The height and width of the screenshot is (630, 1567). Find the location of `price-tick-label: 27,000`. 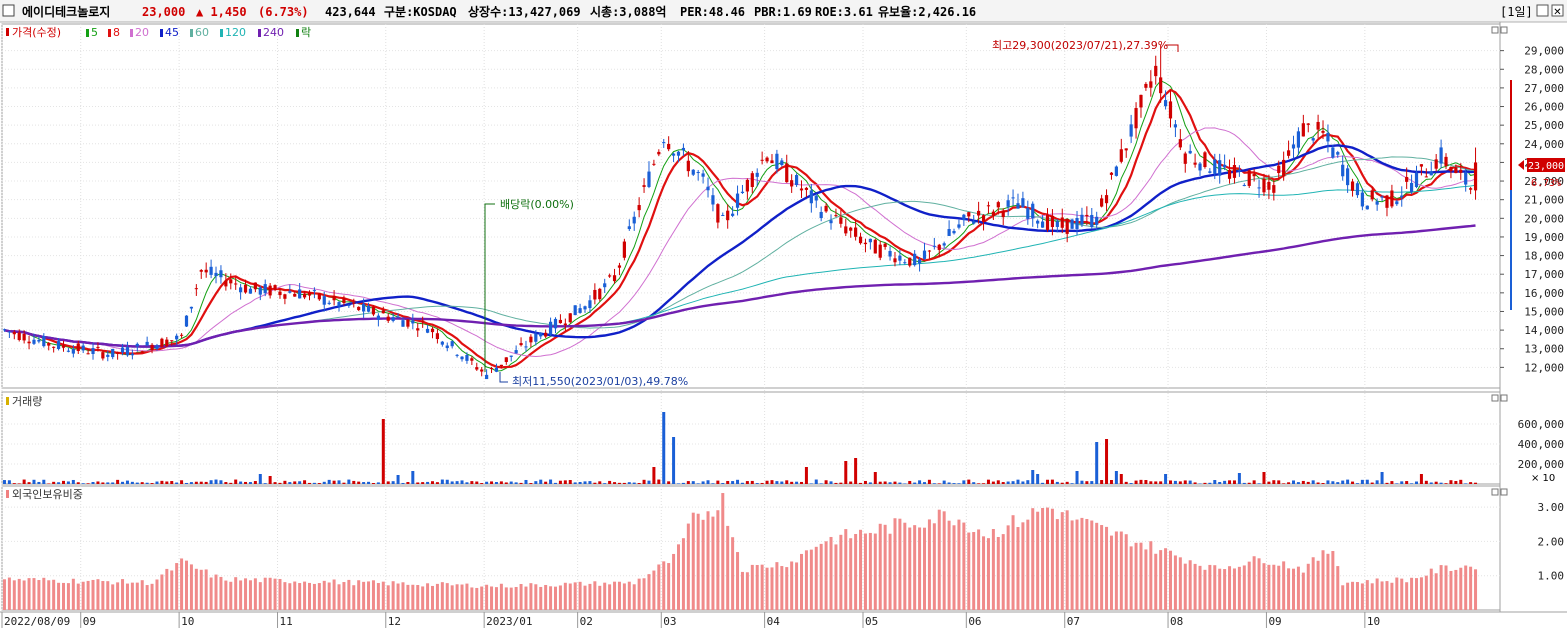

price-tick-label: 27,000 is located at coordinates (1544, 88).